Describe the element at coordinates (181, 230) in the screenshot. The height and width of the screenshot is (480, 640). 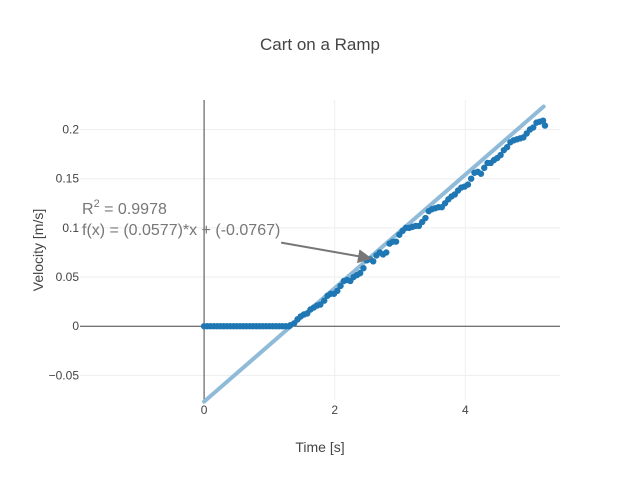
I see `fit-equation-label: f(x) = (0.0577)*x + (-0.0767)` at that location.